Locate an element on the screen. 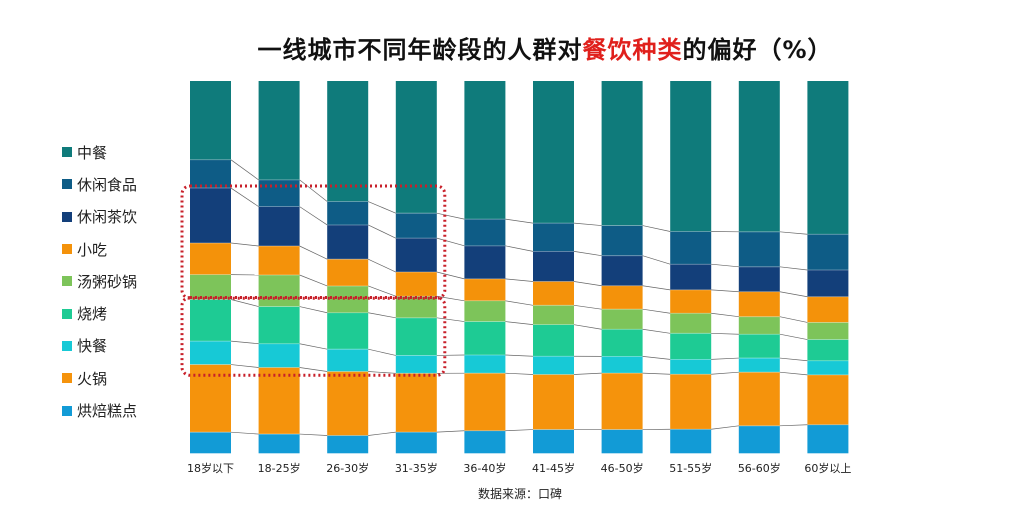  title-highlight: 餐饮种类 is located at coordinates (632, 50).